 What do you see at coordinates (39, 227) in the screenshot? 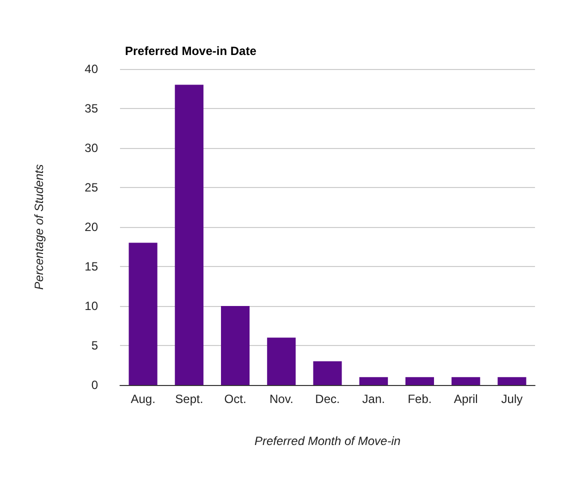
I see `y-axis-title: Percentage of Students` at bounding box center [39, 227].